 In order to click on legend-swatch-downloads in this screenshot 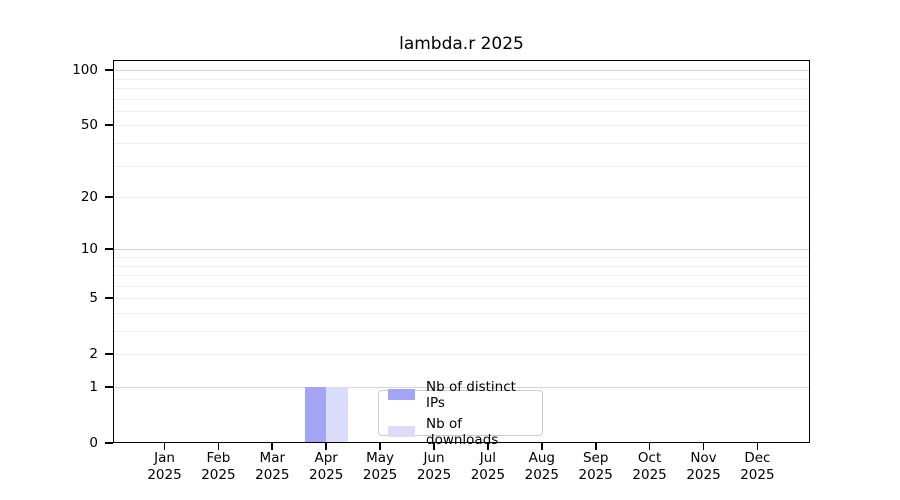, I will do `click(401, 431)`.